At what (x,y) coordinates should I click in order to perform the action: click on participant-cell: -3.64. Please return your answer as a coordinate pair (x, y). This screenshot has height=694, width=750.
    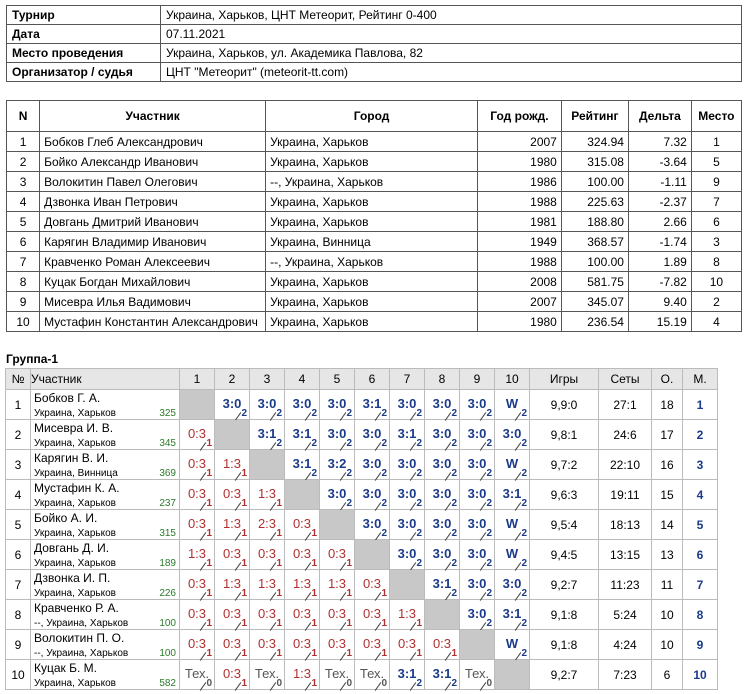
    Looking at the image, I should click on (659, 161).